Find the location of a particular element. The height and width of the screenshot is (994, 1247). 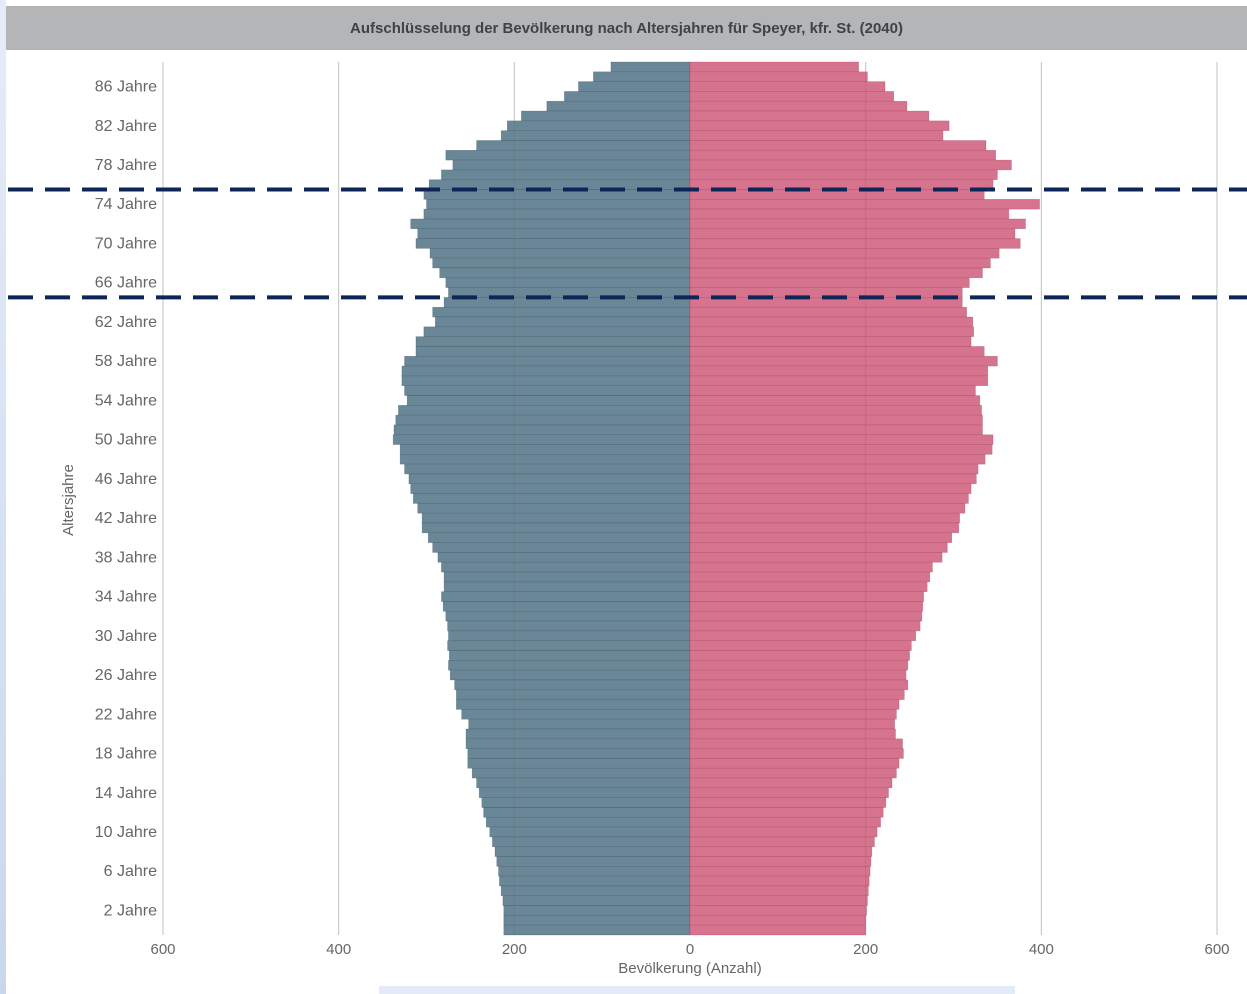

y-tick-label: 26 Jahre is located at coordinates (126, 675).